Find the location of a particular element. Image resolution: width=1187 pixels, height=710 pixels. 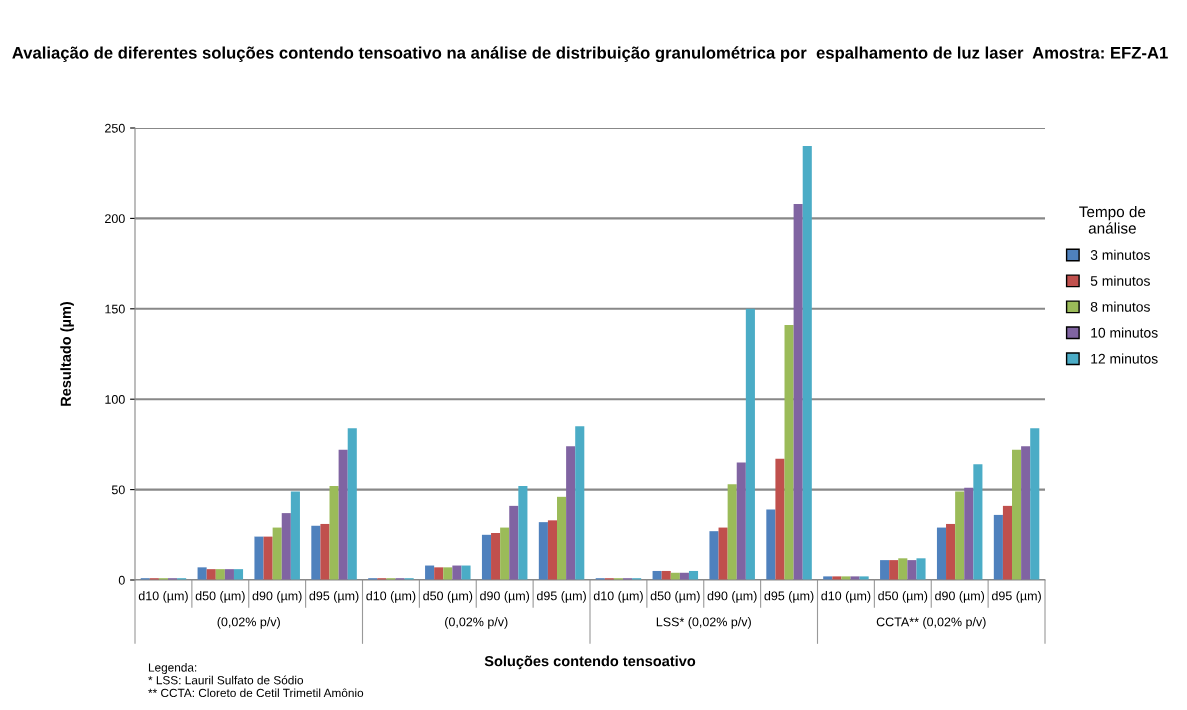

text: LSS* (0,02% p/v) is located at coordinates (703, 623).